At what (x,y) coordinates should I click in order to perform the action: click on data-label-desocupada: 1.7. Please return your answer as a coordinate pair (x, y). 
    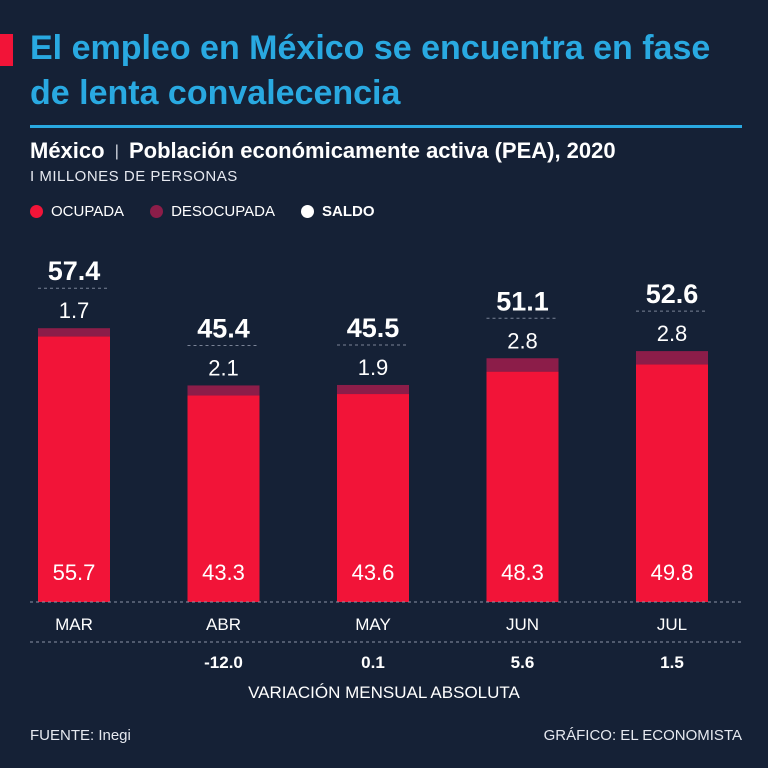
    Looking at the image, I should click on (74, 310).